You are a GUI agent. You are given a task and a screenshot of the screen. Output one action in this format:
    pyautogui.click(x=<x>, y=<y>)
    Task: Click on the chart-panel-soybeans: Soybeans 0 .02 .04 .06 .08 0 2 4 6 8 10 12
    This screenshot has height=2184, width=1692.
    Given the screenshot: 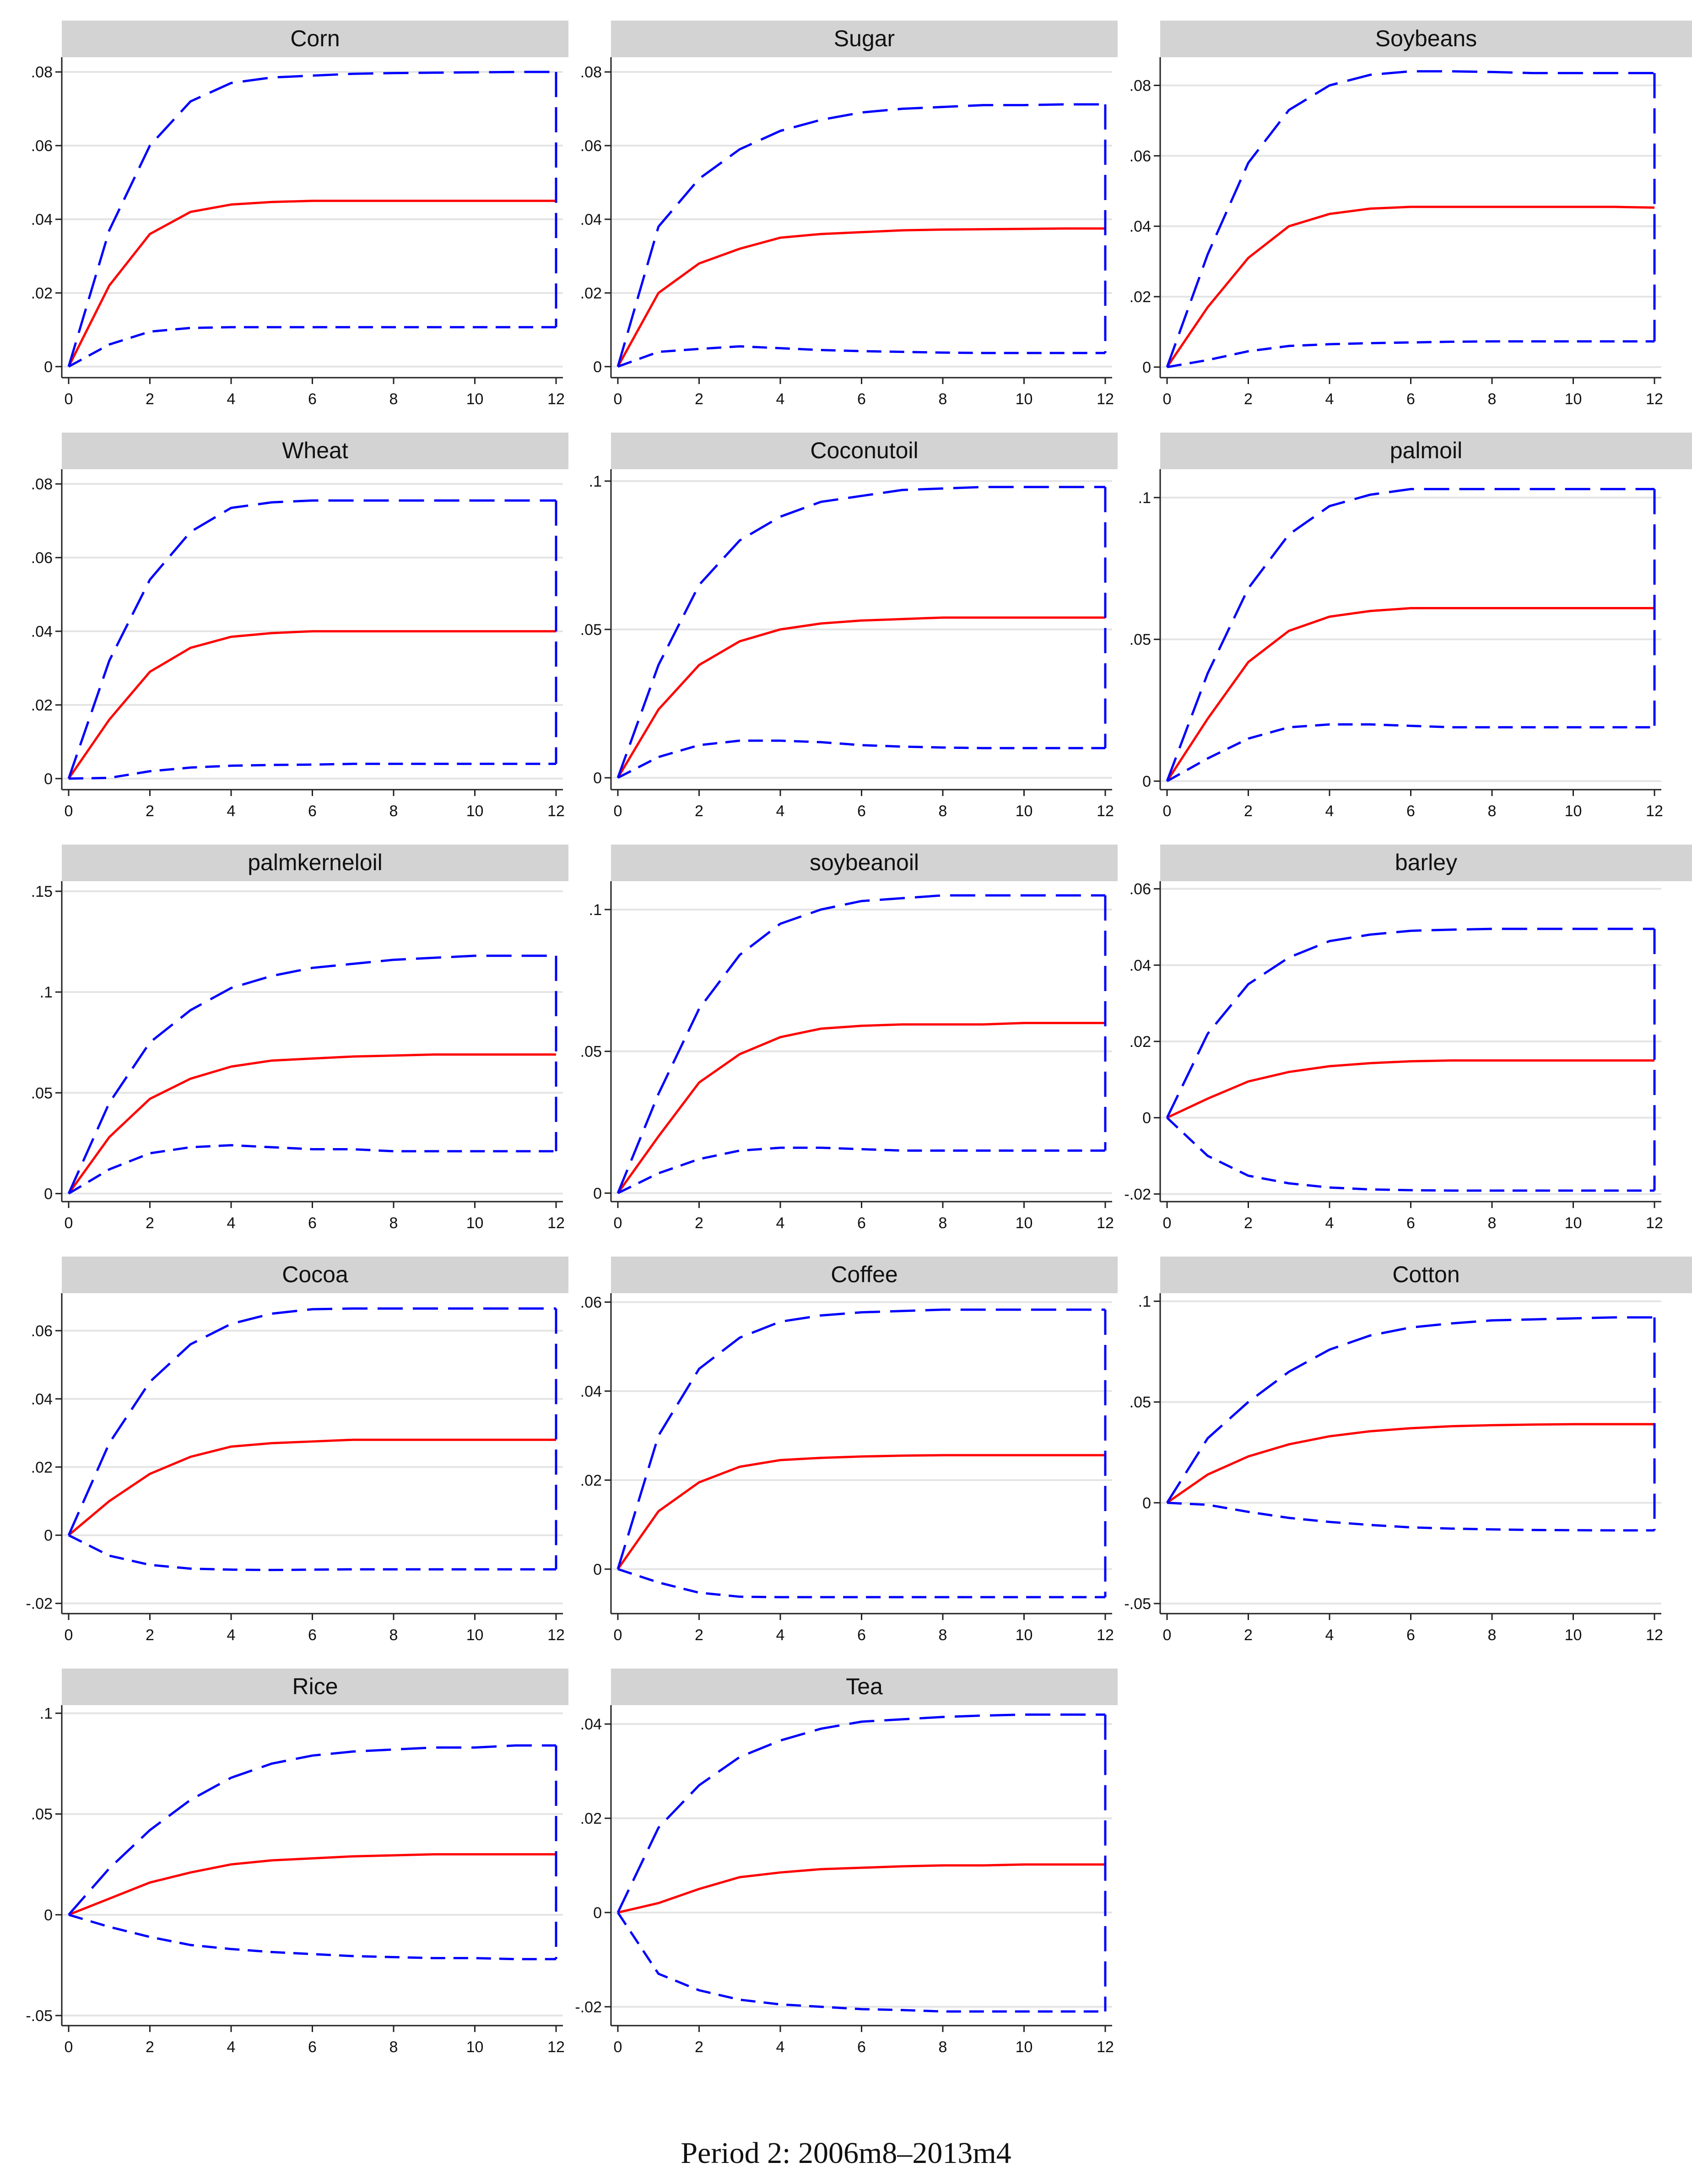 What is the action you would take?
    pyautogui.click(x=1411, y=214)
    